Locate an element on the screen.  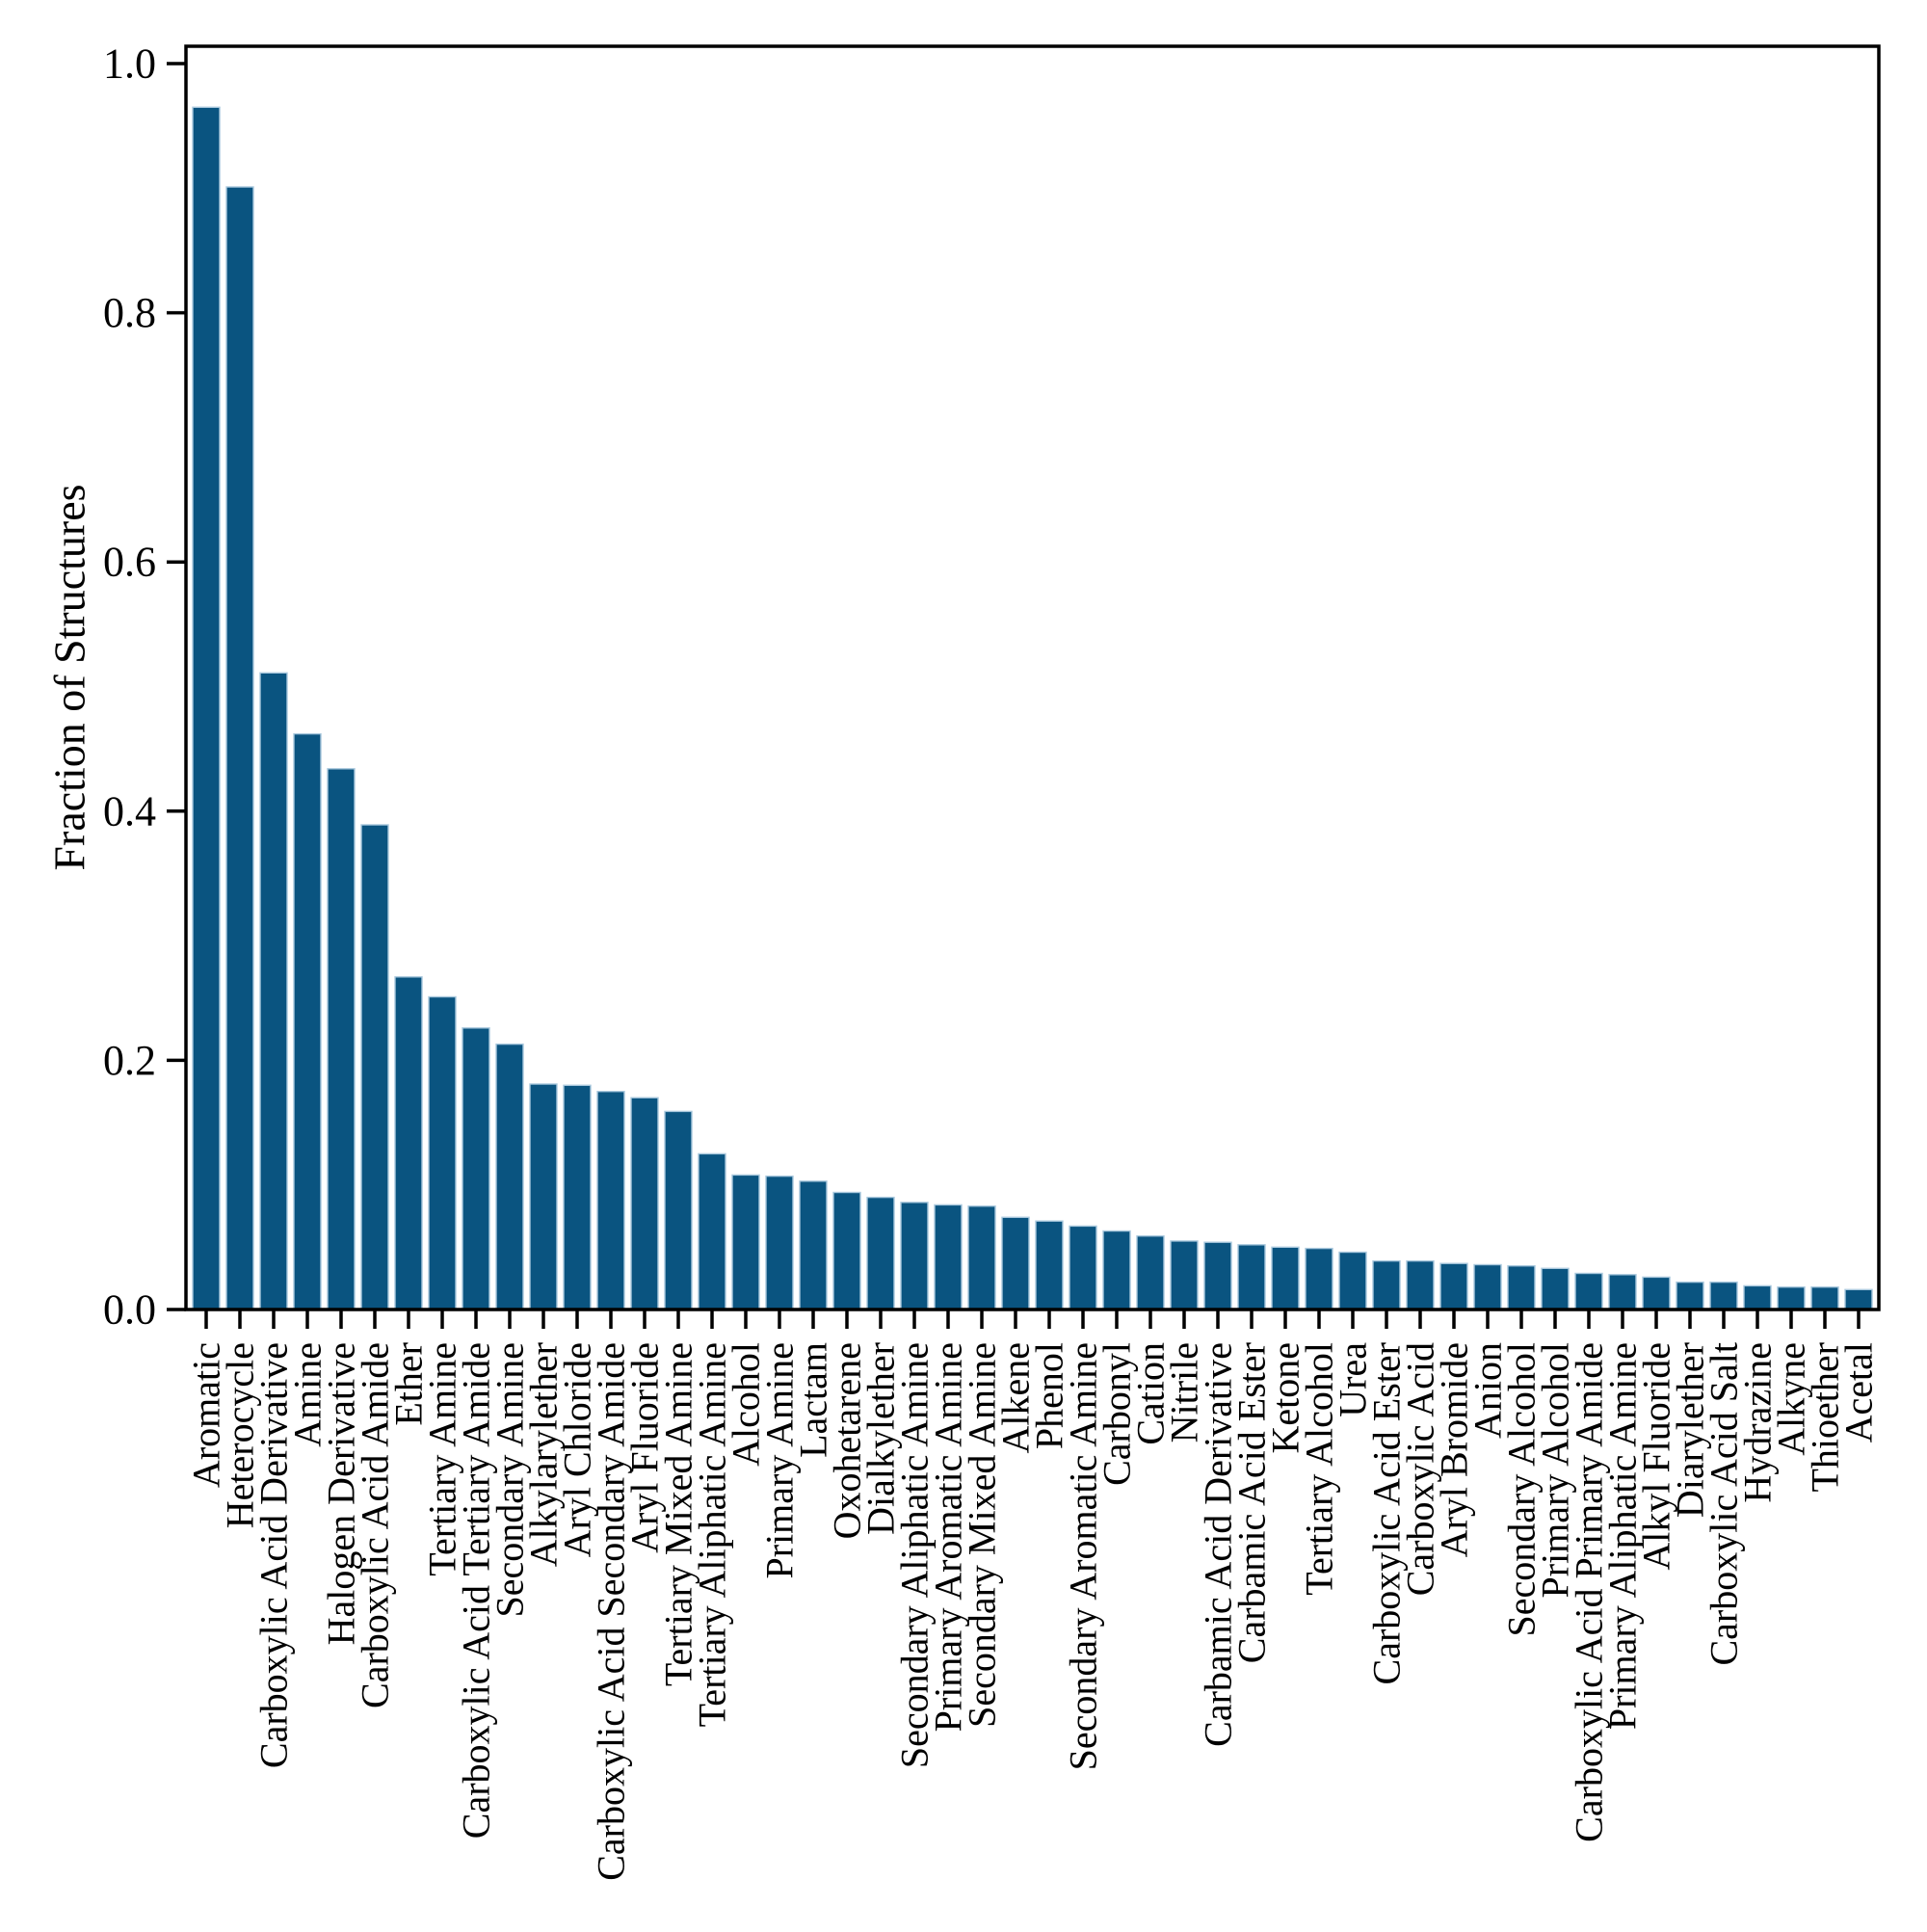
x-tick-label: Tertiary Alcohol is located at coordinates (1320, 1469).